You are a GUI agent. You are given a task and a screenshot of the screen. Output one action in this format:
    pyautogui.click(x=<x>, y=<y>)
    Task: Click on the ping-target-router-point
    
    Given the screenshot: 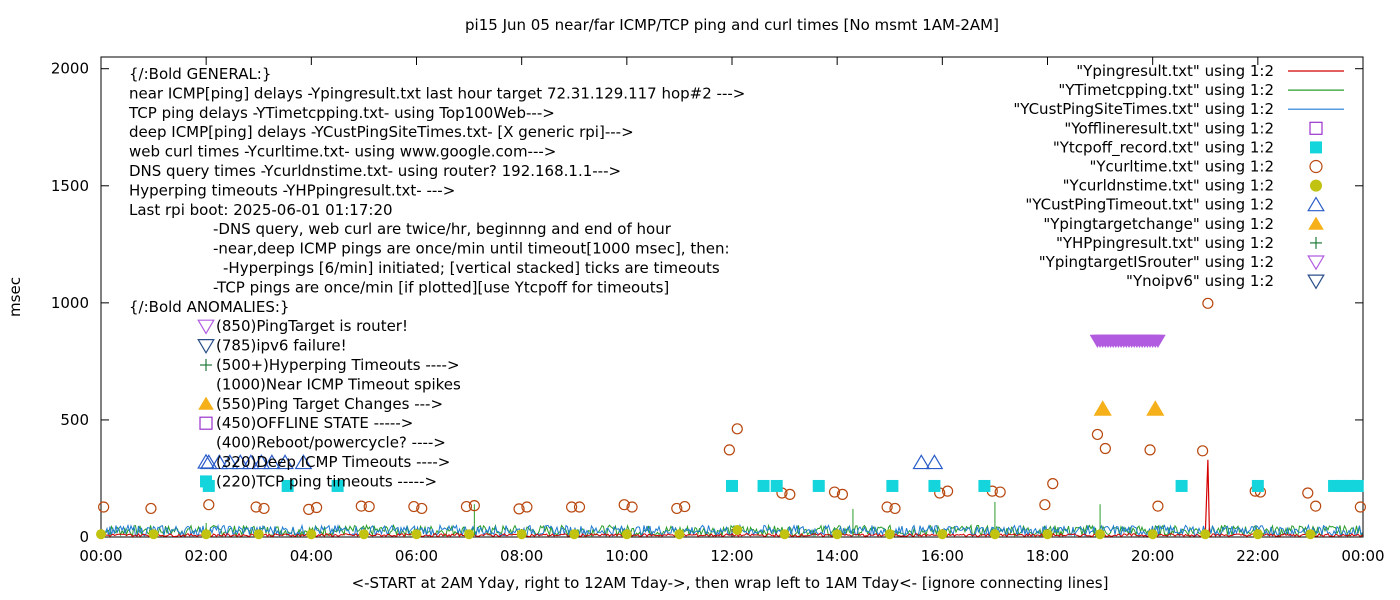 What is the action you would take?
    pyautogui.click(x=1158, y=341)
    